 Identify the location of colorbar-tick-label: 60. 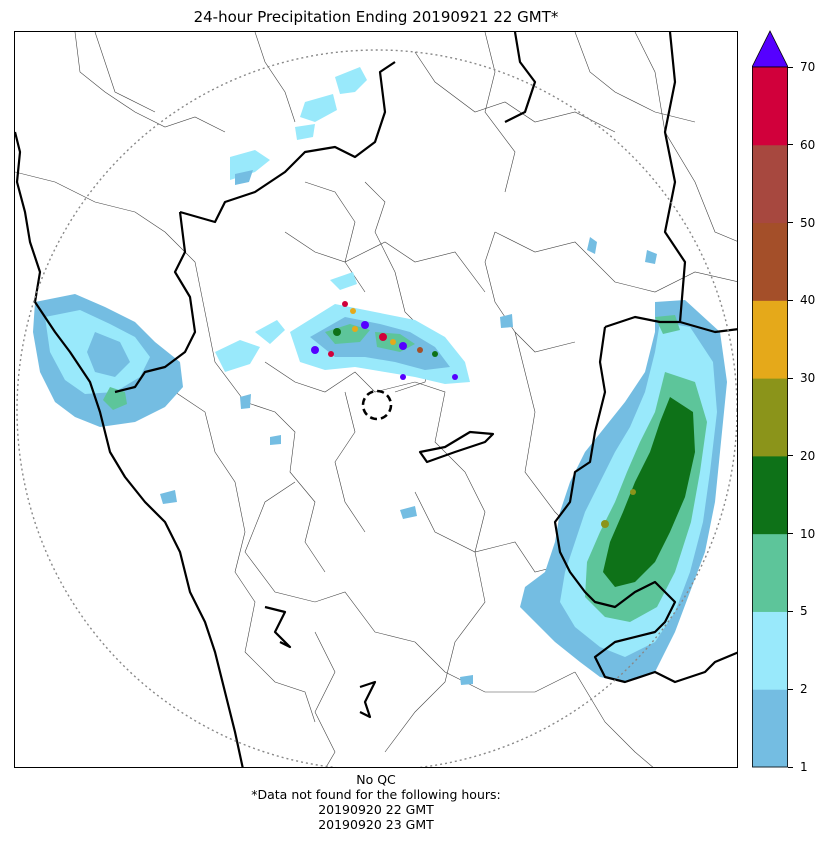
(808, 144).